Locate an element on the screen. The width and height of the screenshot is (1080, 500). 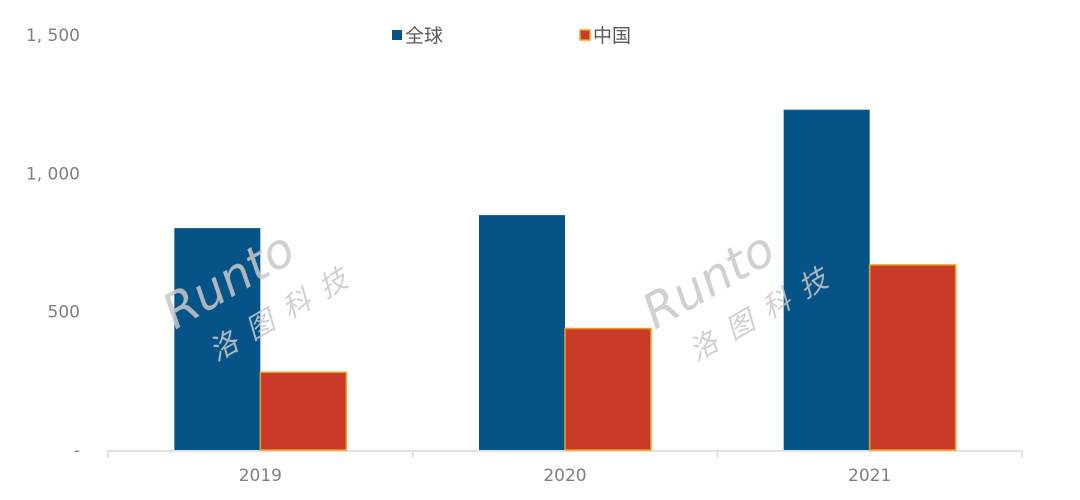
legend-label: 全球 is located at coordinates (424, 36).